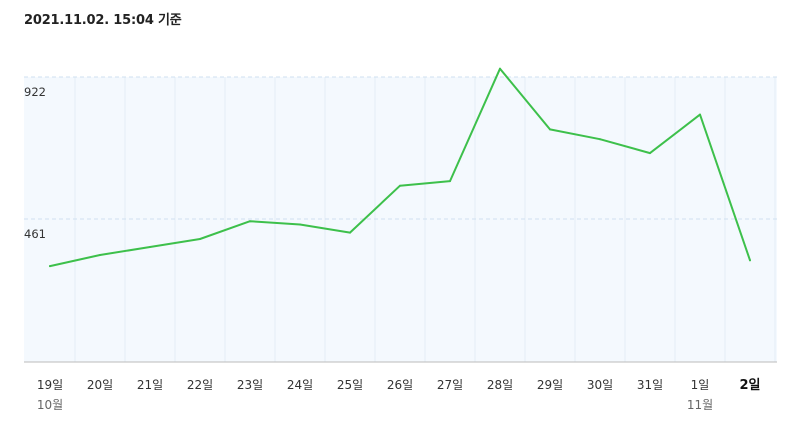 The width and height of the screenshot is (800, 426). I want to click on y-tick-label: 922, so click(35, 92).